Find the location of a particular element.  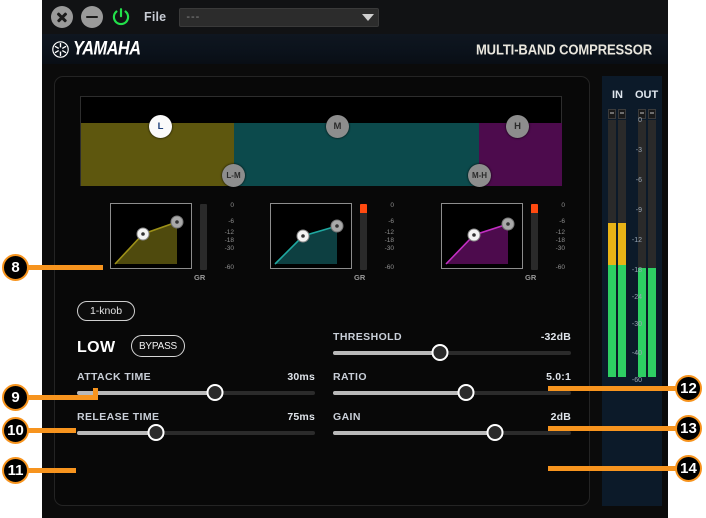

gain-reduction-fill-high is located at coordinates (534, 208).